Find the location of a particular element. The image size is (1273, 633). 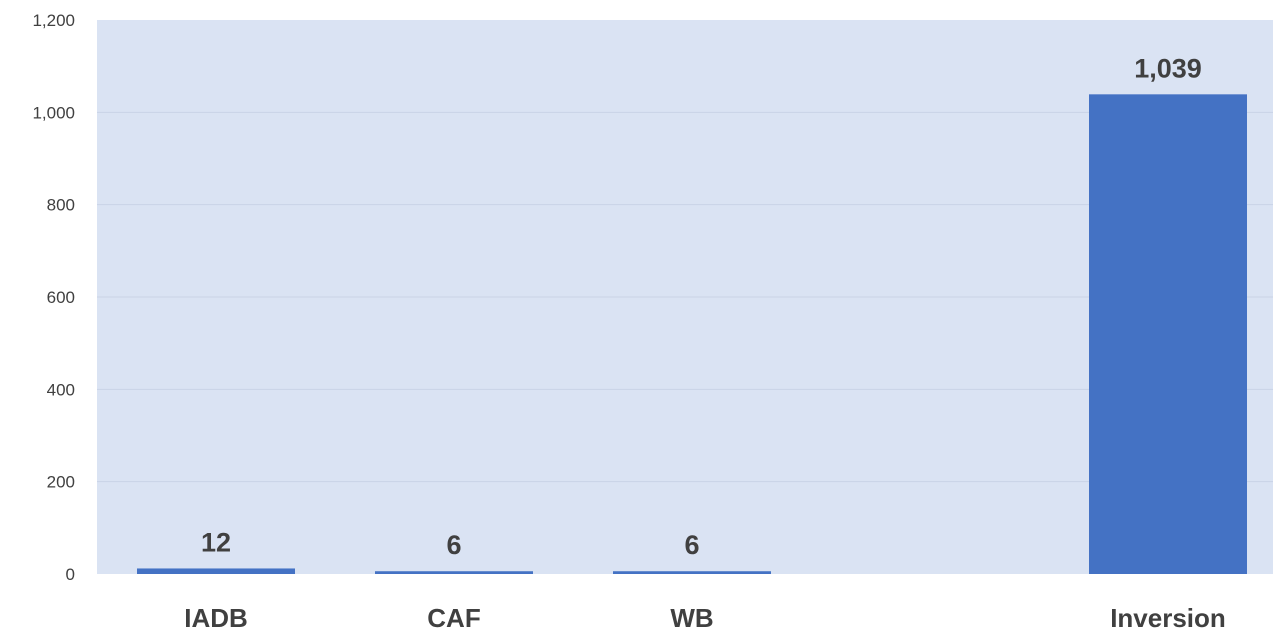

bar-iadb is located at coordinates (216, 571).